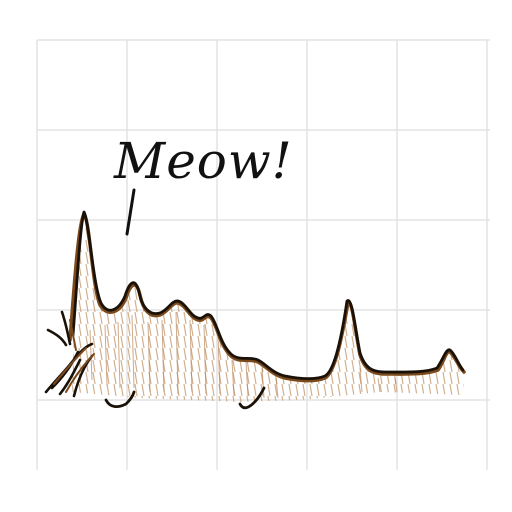 The image size is (512, 512). What do you see at coordinates (252, 398) in the screenshot?
I see `cat-back-paw` at bounding box center [252, 398].